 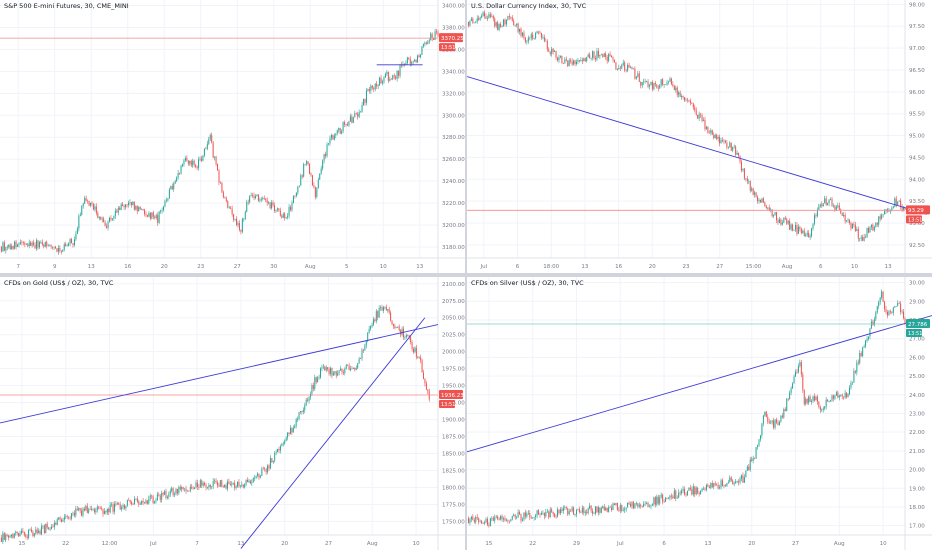 What do you see at coordinates (448, 48) in the screenshot?
I see `countdown-label: 13:51` at bounding box center [448, 48].